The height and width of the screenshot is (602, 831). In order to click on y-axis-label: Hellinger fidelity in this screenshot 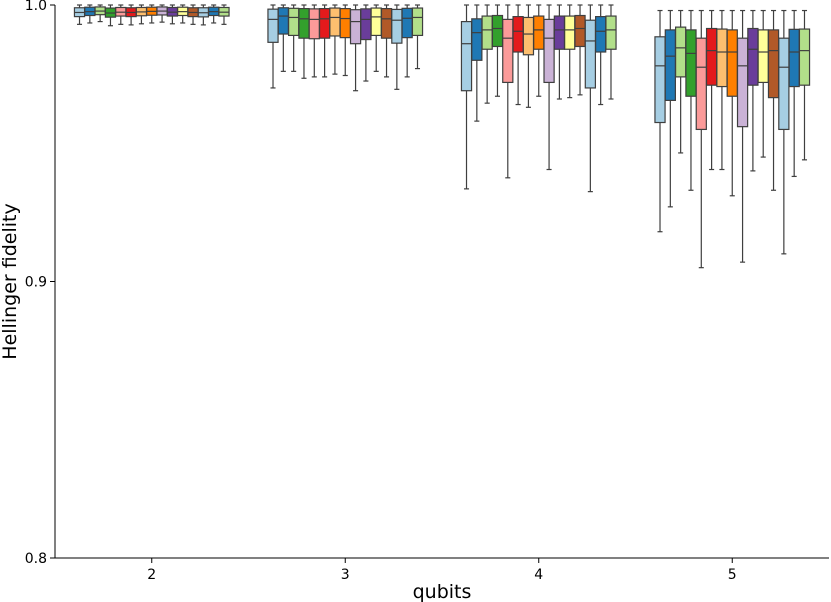, I will do `click(10, 281)`.